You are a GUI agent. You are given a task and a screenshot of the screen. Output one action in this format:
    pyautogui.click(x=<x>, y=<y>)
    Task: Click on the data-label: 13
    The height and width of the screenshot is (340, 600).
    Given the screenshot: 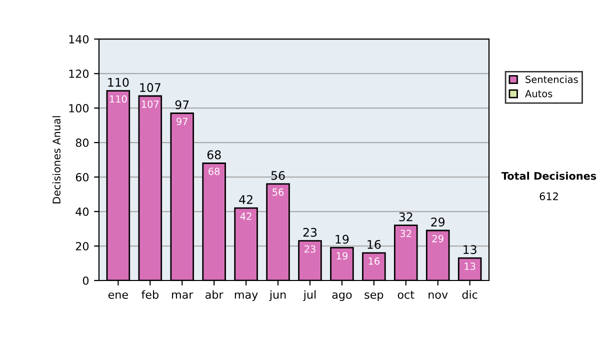 What is the action you would take?
    pyautogui.click(x=470, y=266)
    